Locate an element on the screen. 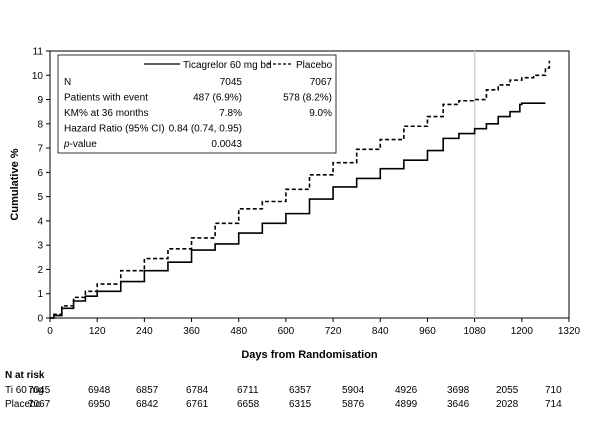  legend-row-label: Hazard Ratio (95% CI) is located at coordinates (114, 129).